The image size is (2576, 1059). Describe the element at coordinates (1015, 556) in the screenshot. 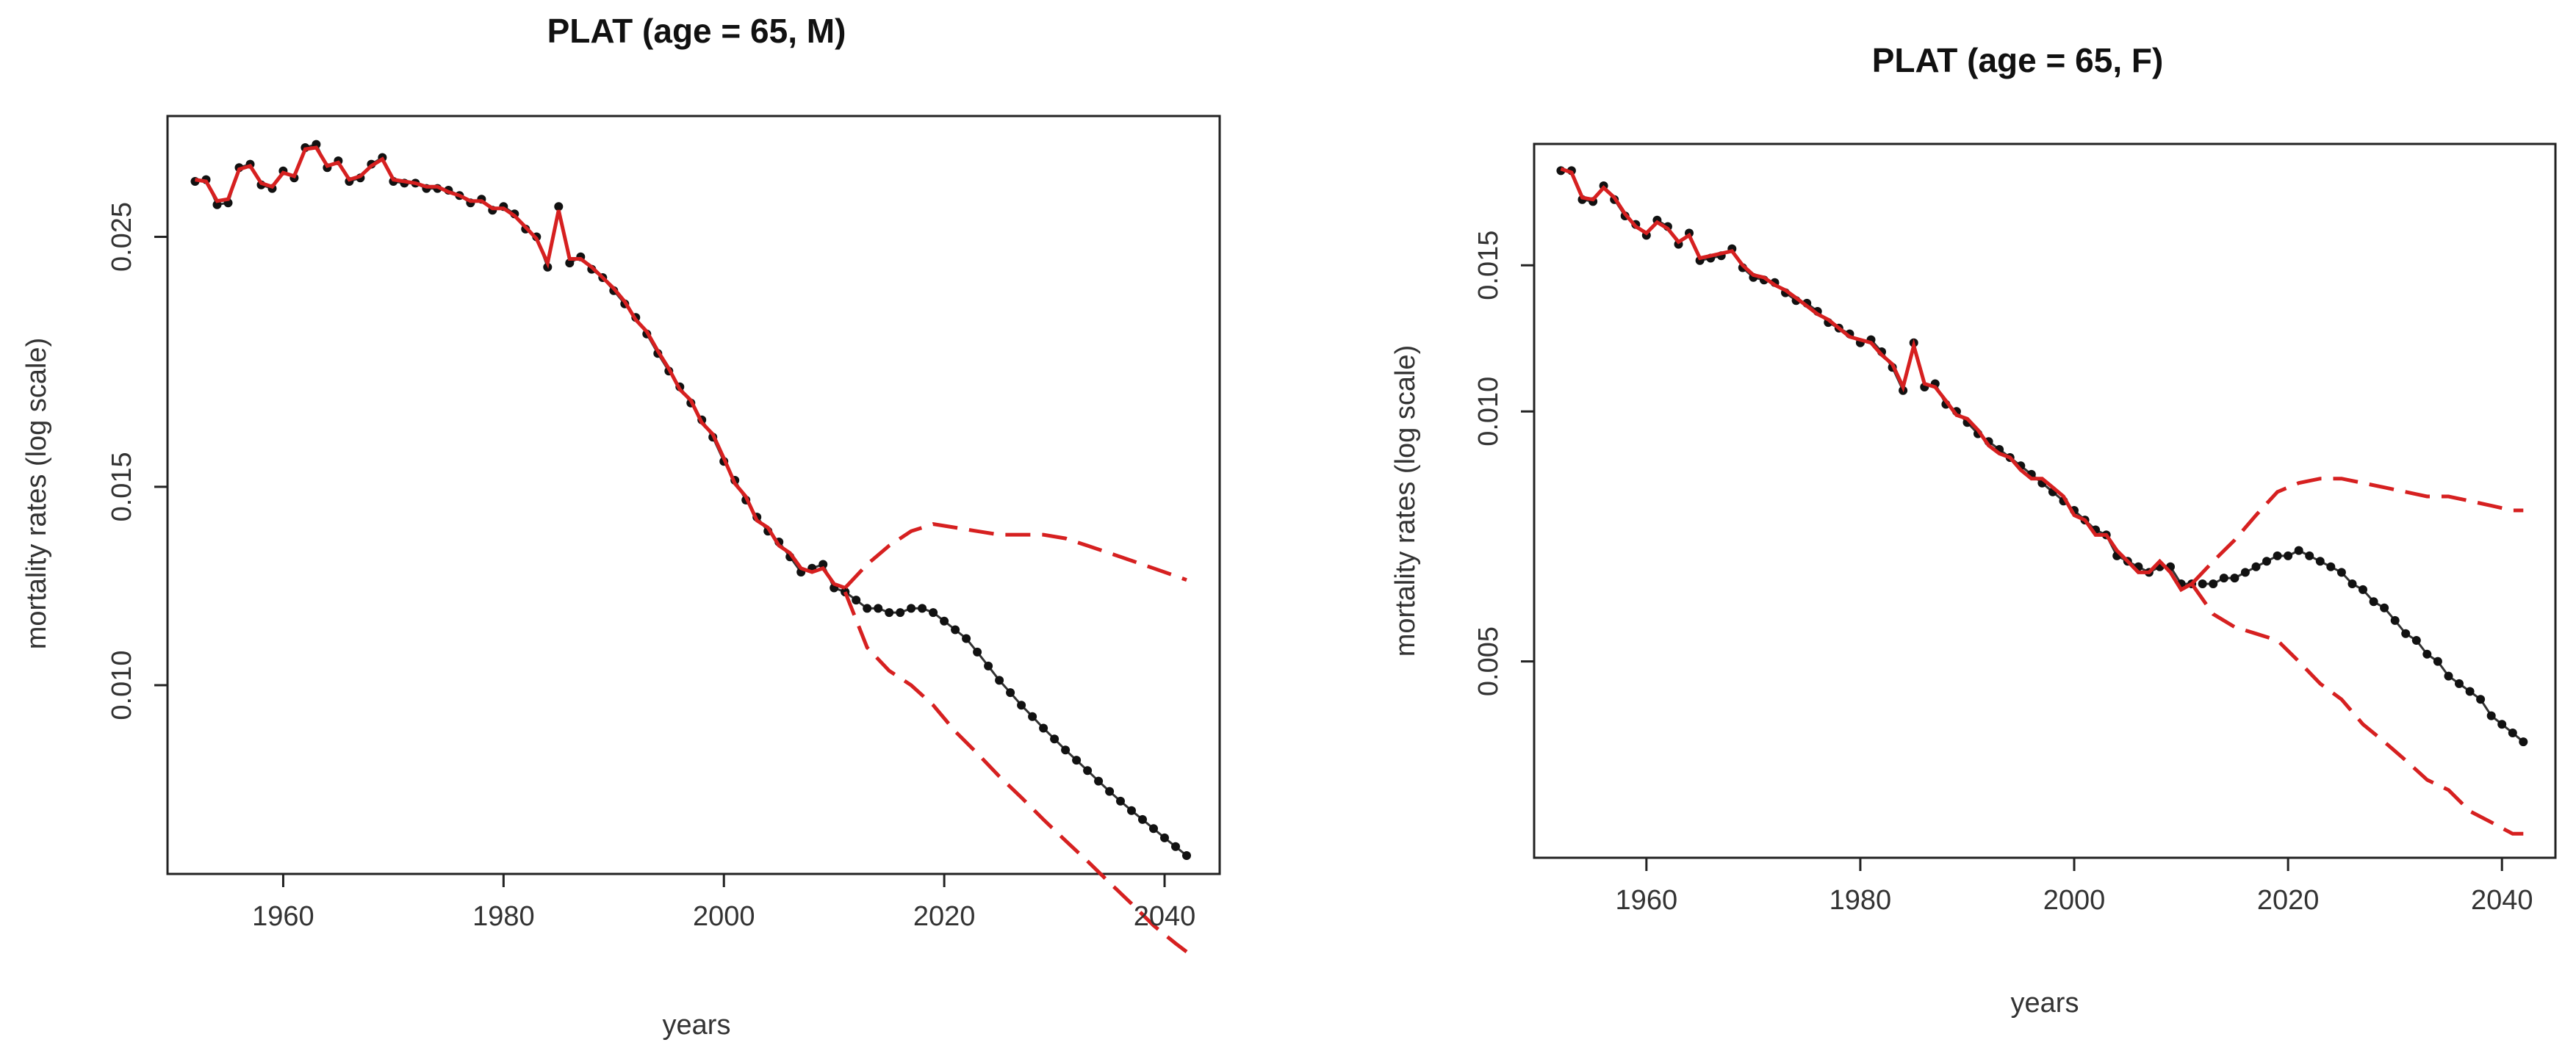

I see `upper-bound-line` at that location.